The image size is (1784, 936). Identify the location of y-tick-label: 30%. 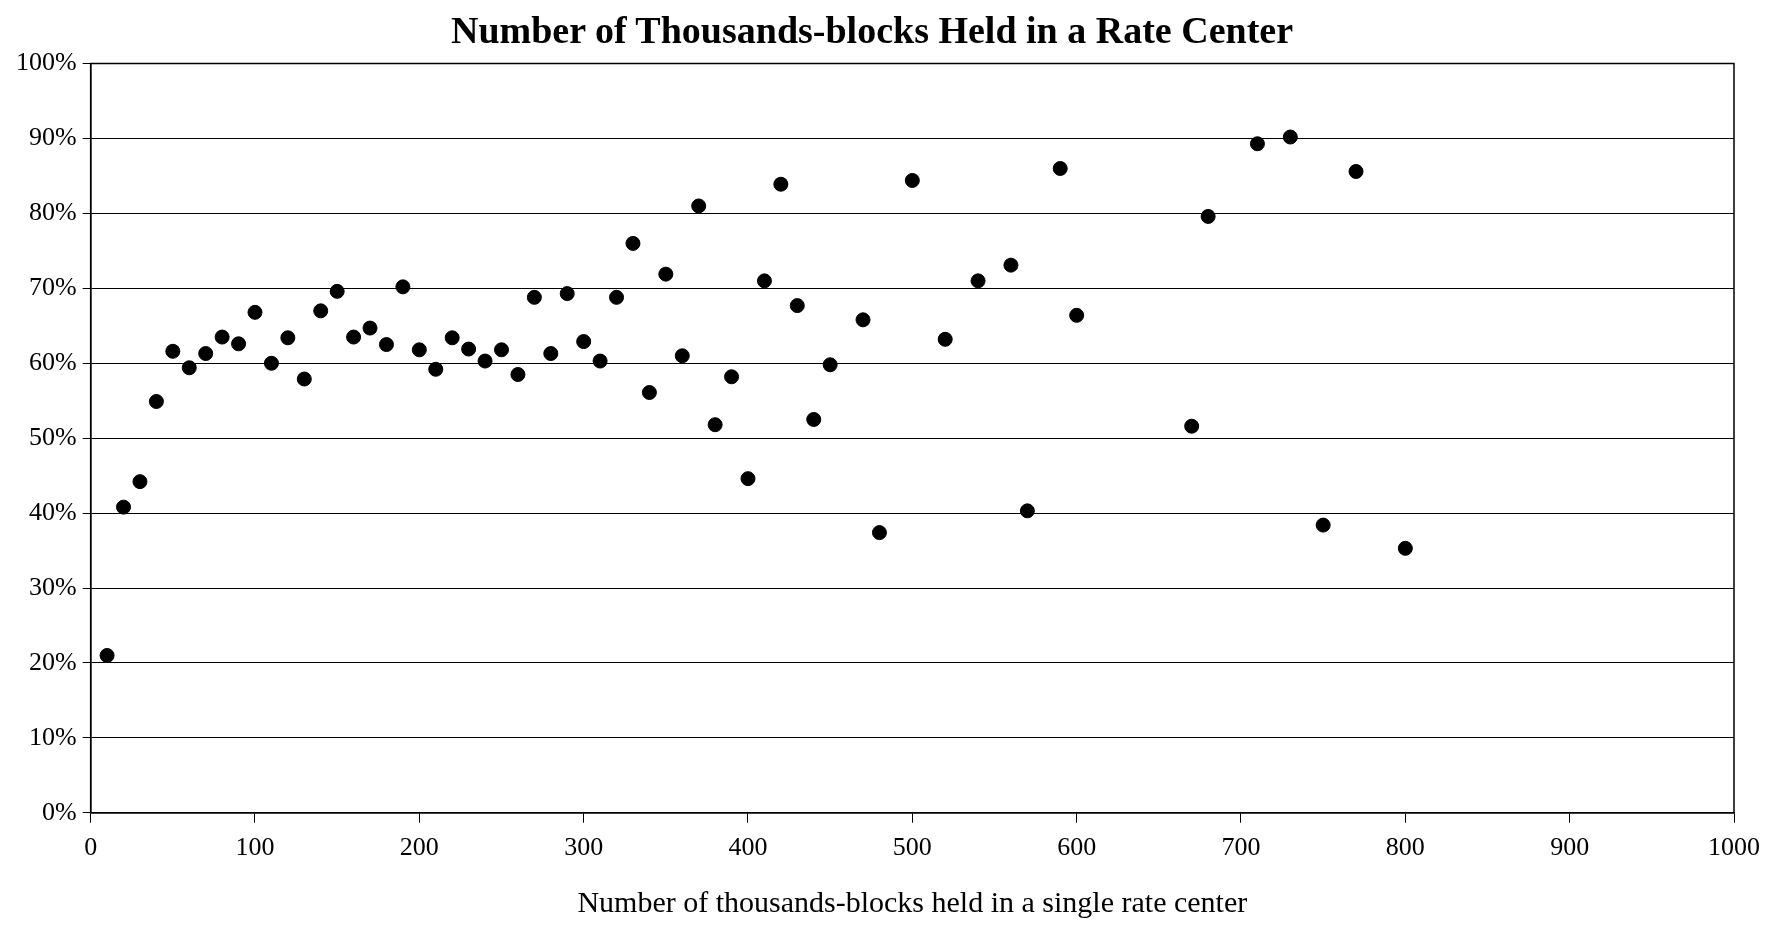
(52, 586).